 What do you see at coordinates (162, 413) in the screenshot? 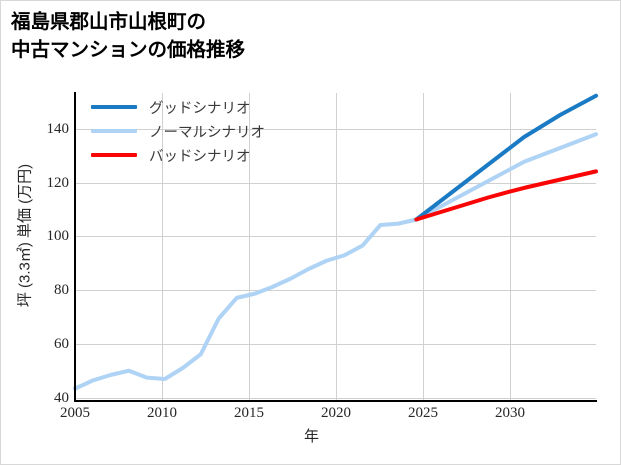
I see `xtick-label-2010: 2010` at bounding box center [162, 413].